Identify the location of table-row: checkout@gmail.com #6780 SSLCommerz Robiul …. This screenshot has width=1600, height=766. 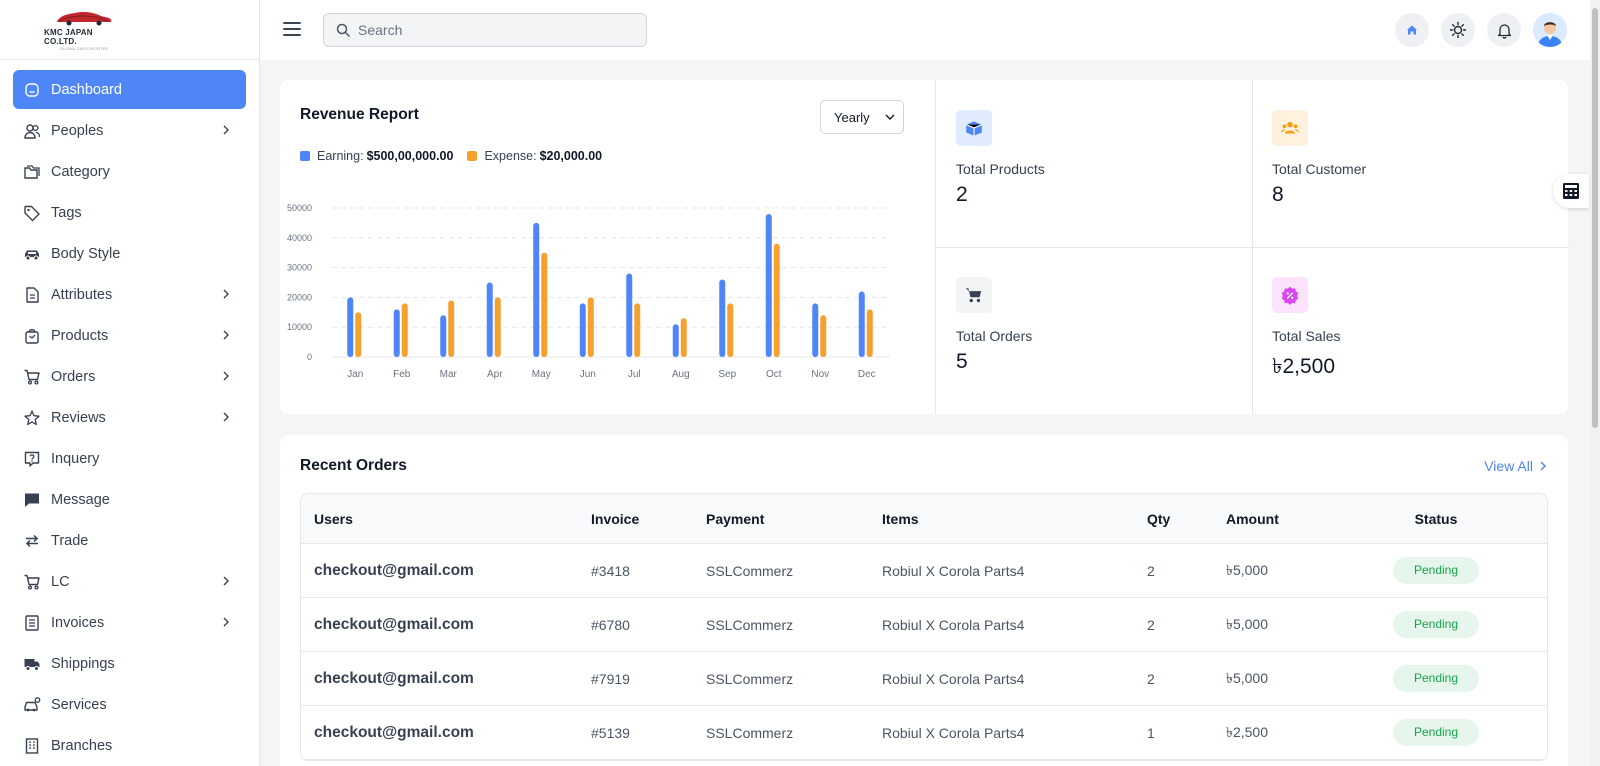
(924, 625).